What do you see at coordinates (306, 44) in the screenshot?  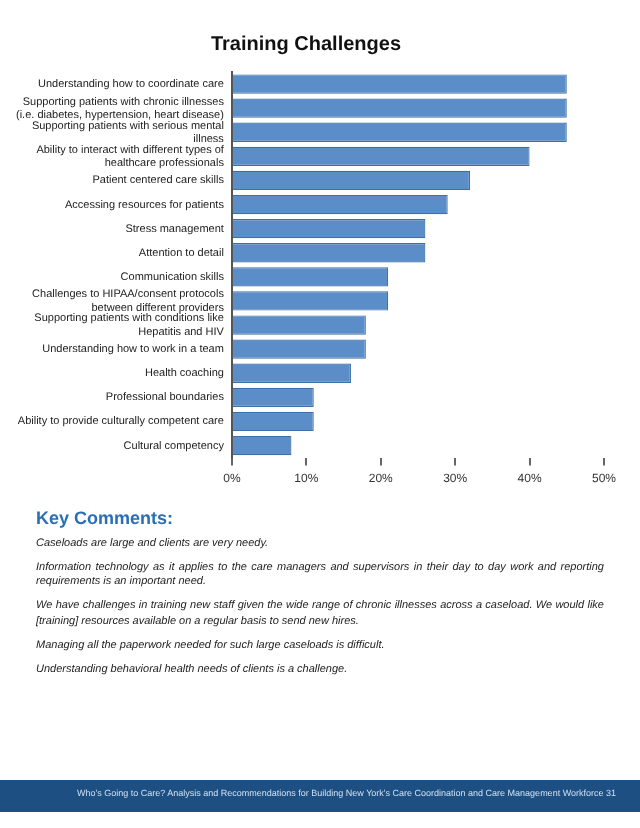 I see `chart-title: Training Challenges` at bounding box center [306, 44].